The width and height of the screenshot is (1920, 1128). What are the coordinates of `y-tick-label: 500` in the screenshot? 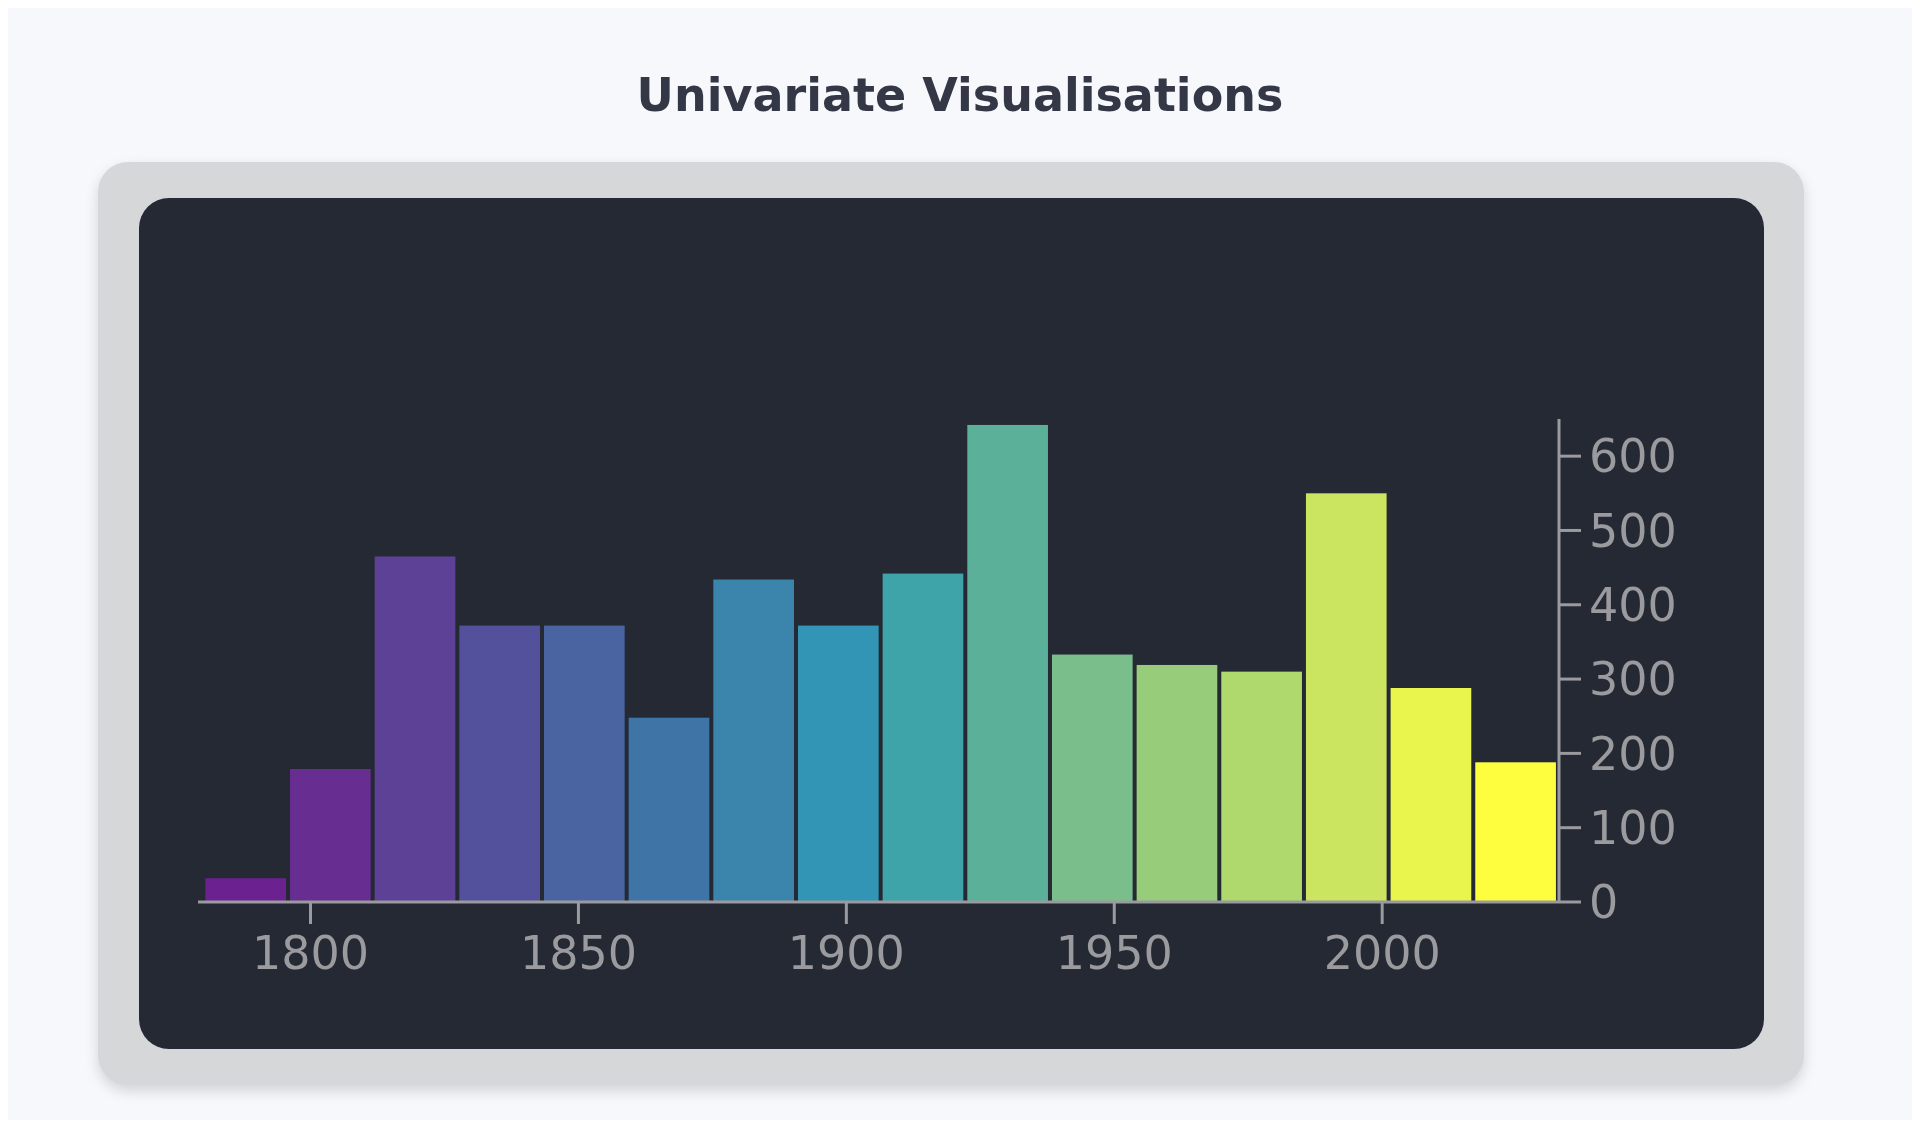 It's located at (1633, 530).